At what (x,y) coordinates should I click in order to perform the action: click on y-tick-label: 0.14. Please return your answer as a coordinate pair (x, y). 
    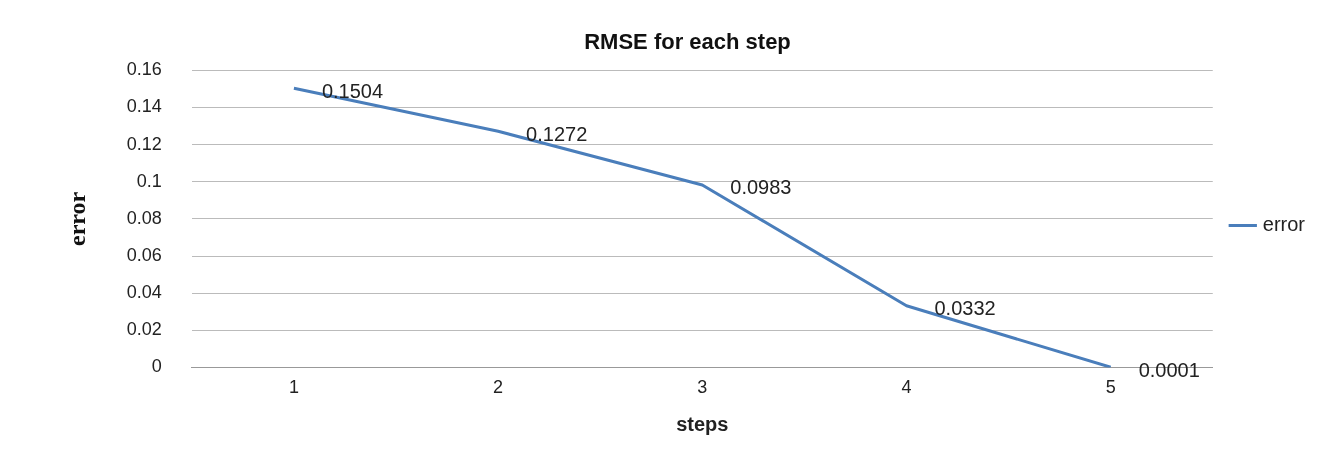
    Looking at the image, I should click on (144, 106).